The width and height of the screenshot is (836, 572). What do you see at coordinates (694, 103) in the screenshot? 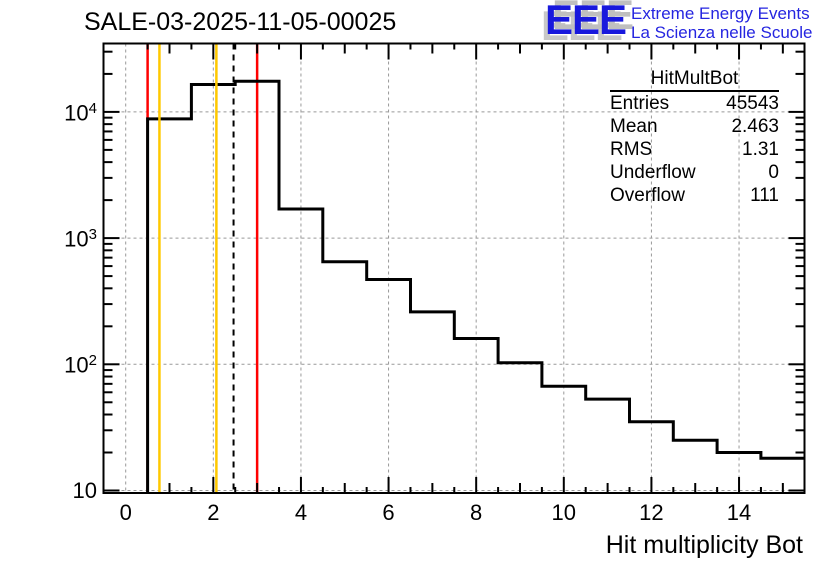
I see `stats-row: Entries 45543` at bounding box center [694, 103].